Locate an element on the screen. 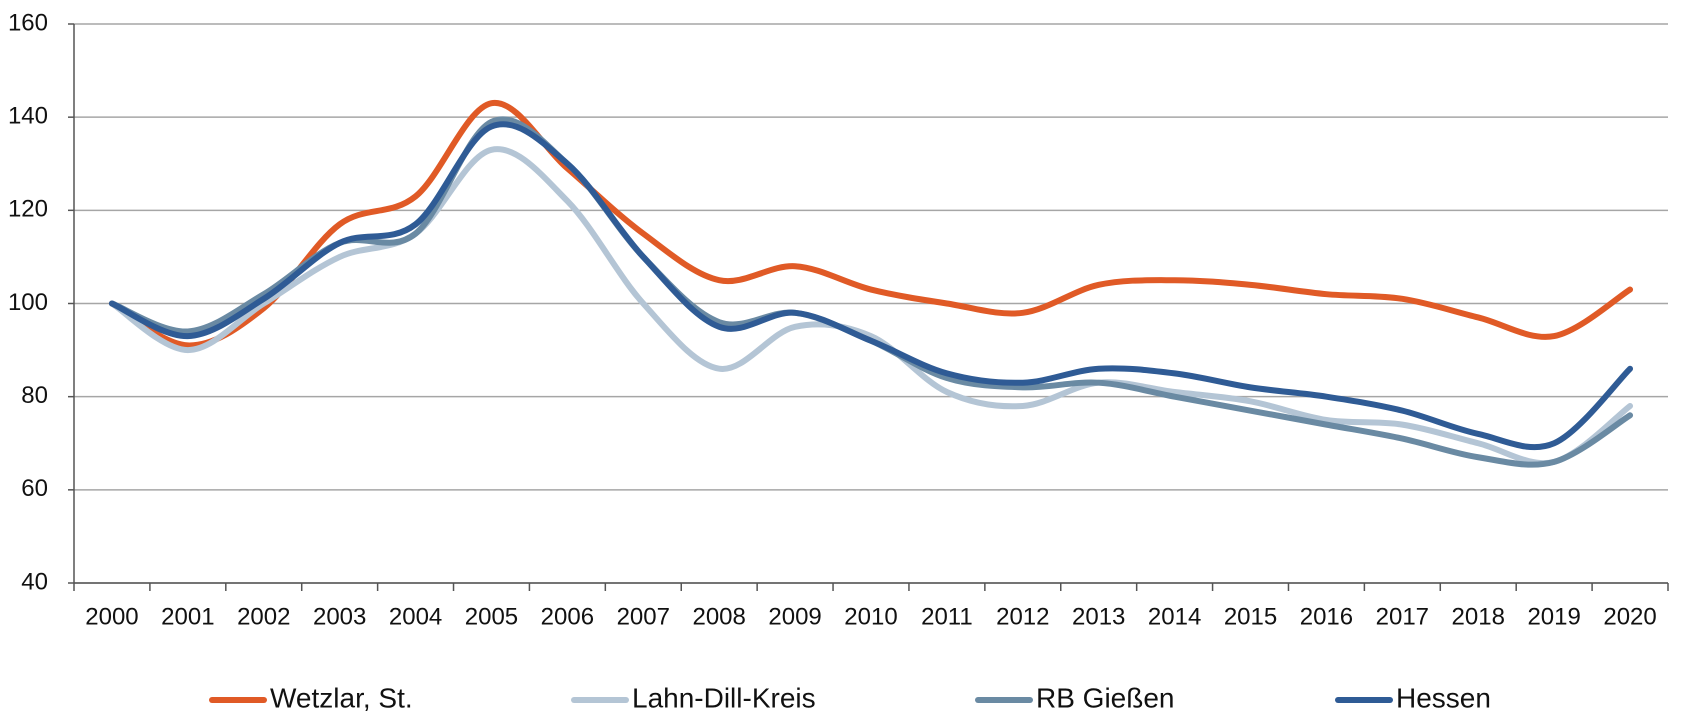  y-tick-label: 60 is located at coordinates (34, 488).